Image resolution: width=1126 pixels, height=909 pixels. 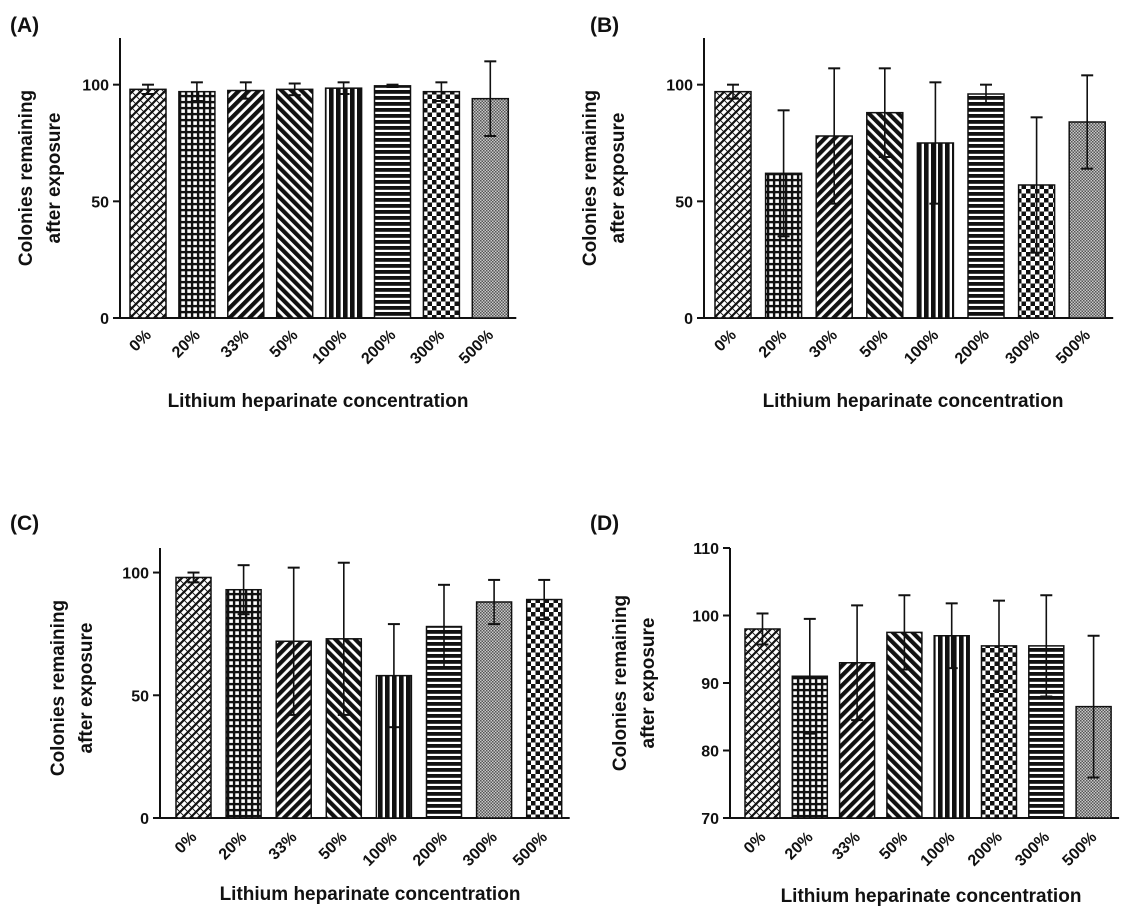 What do you see at coordinates (24, 523) in the screenshot?
I see `panel-label: (C)` at bounding box center [24, 523].